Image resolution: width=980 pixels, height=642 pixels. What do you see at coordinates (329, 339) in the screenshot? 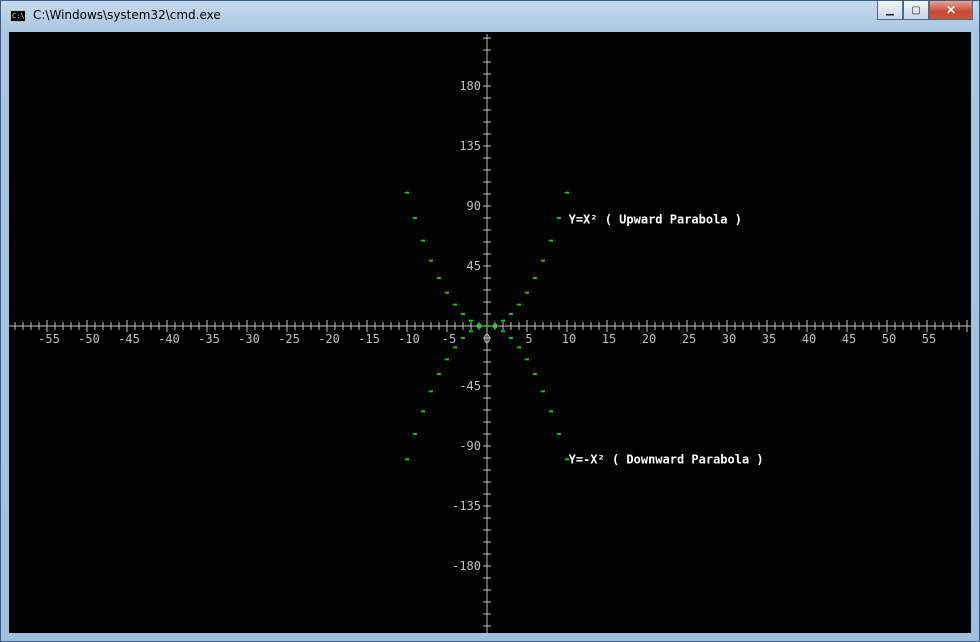
I see `x-tick-label: -20` at bounding box center [329, 339].